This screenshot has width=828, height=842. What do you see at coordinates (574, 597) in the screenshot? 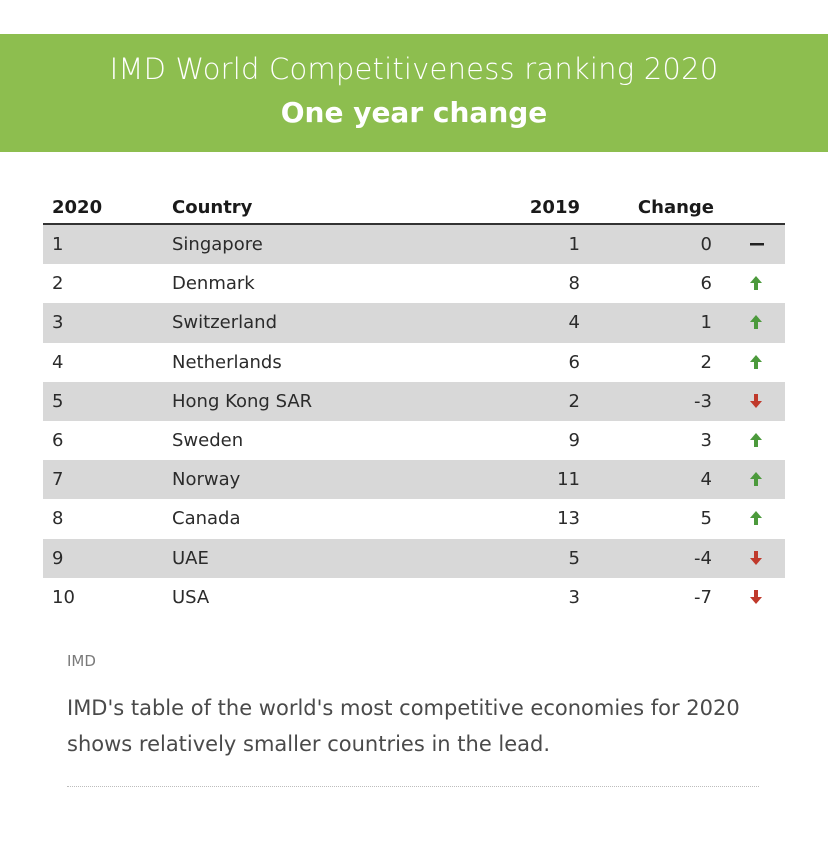
I see `rank-2019-cell: 3` at bounding box center [574, 597].